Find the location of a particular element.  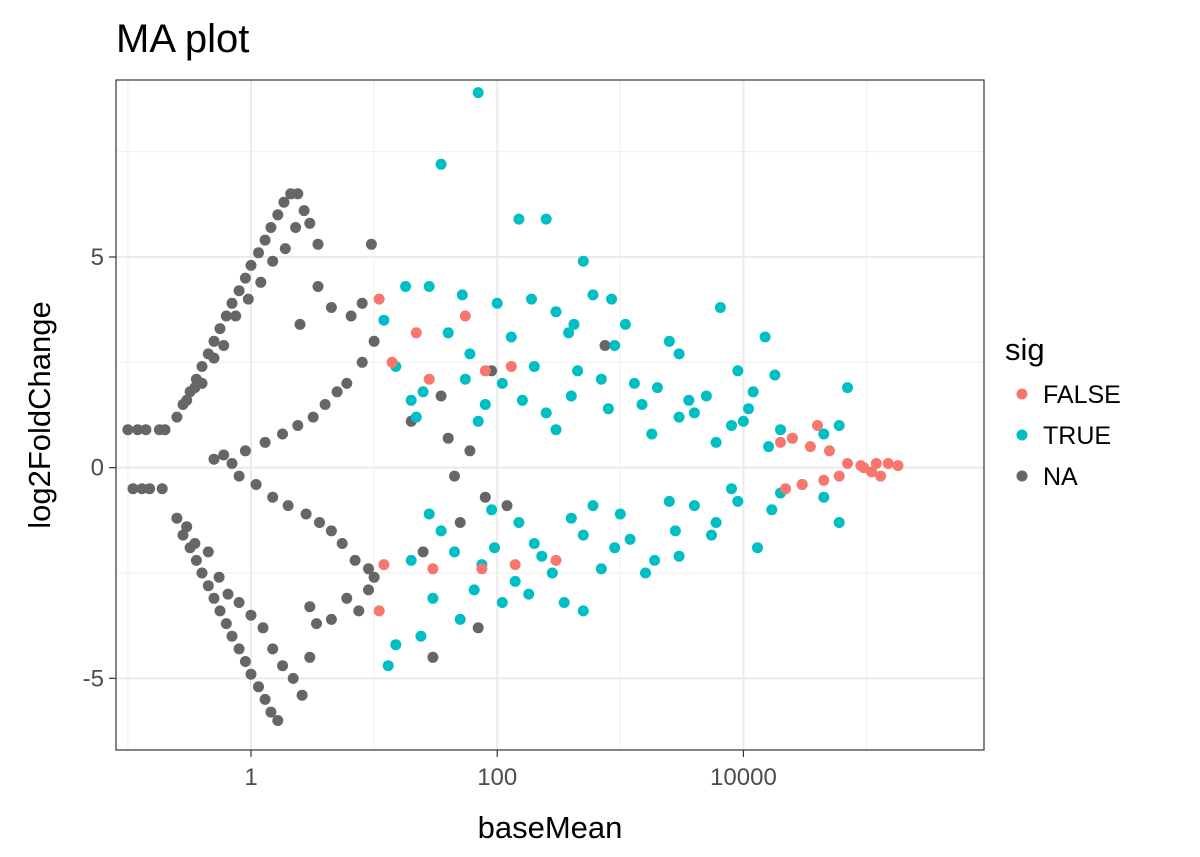

legend-label: NA is located at coordinates (1060, 477).